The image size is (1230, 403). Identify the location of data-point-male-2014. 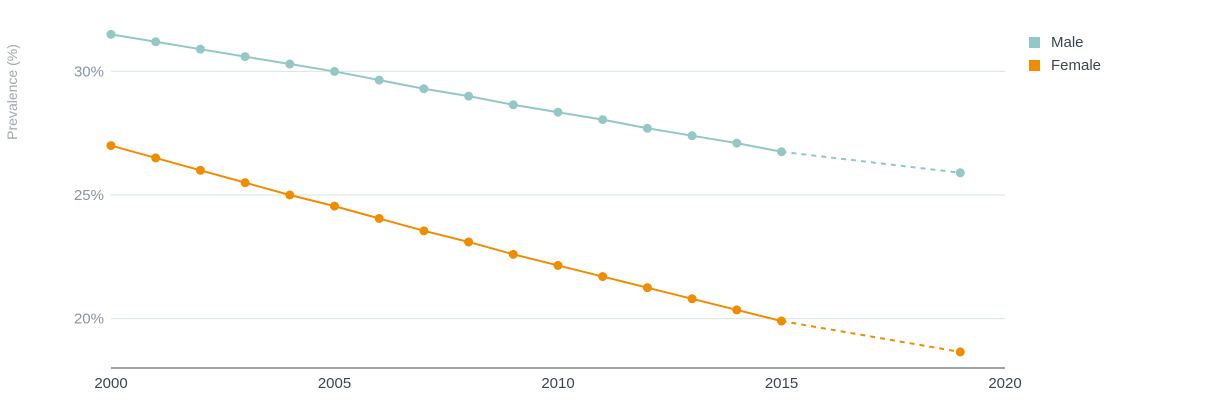
(737, 143).